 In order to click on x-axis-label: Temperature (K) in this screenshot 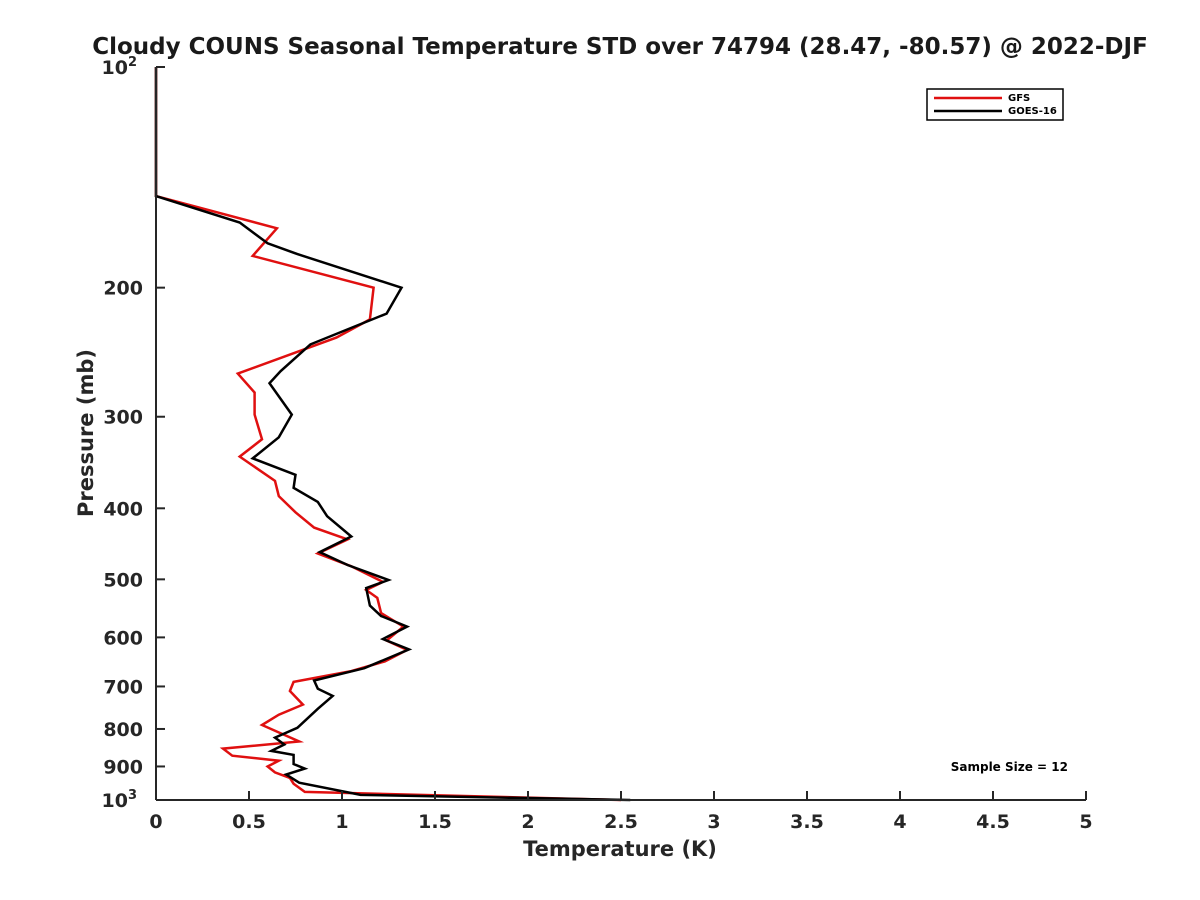, I will do `click(620, 849)`.